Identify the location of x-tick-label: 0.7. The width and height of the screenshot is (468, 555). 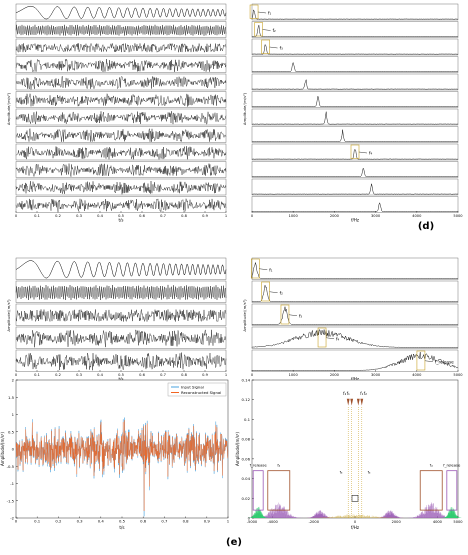
(163, 375).